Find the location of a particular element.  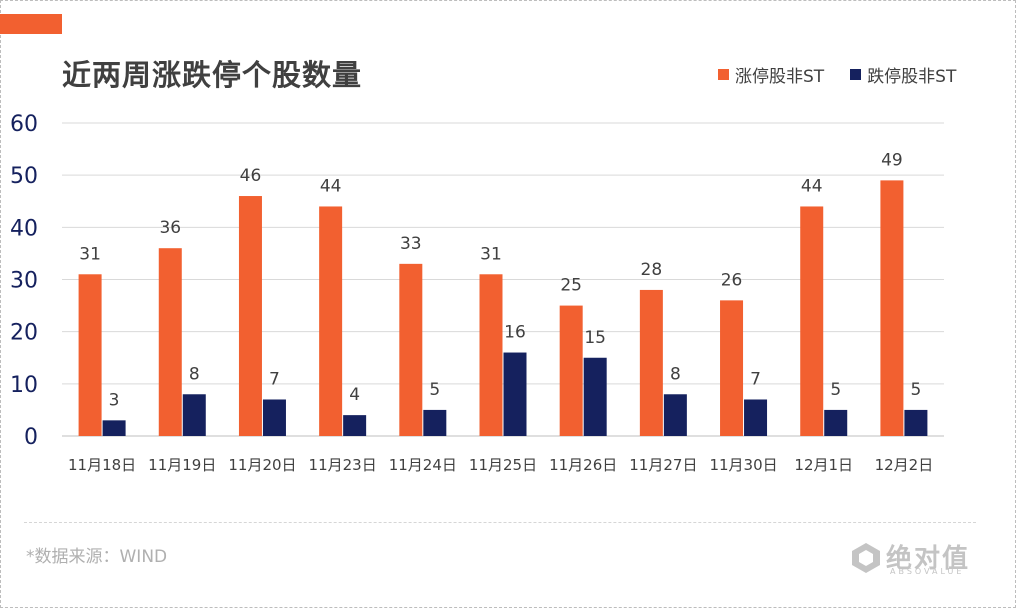

legend-label-limit-down: 跌停股非ST is located at coordinates (912, 77).